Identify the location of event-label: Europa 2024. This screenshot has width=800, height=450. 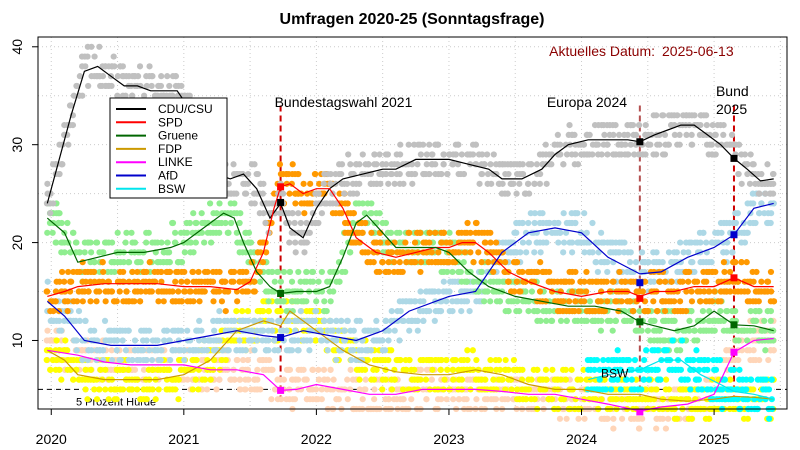
(587, 102).